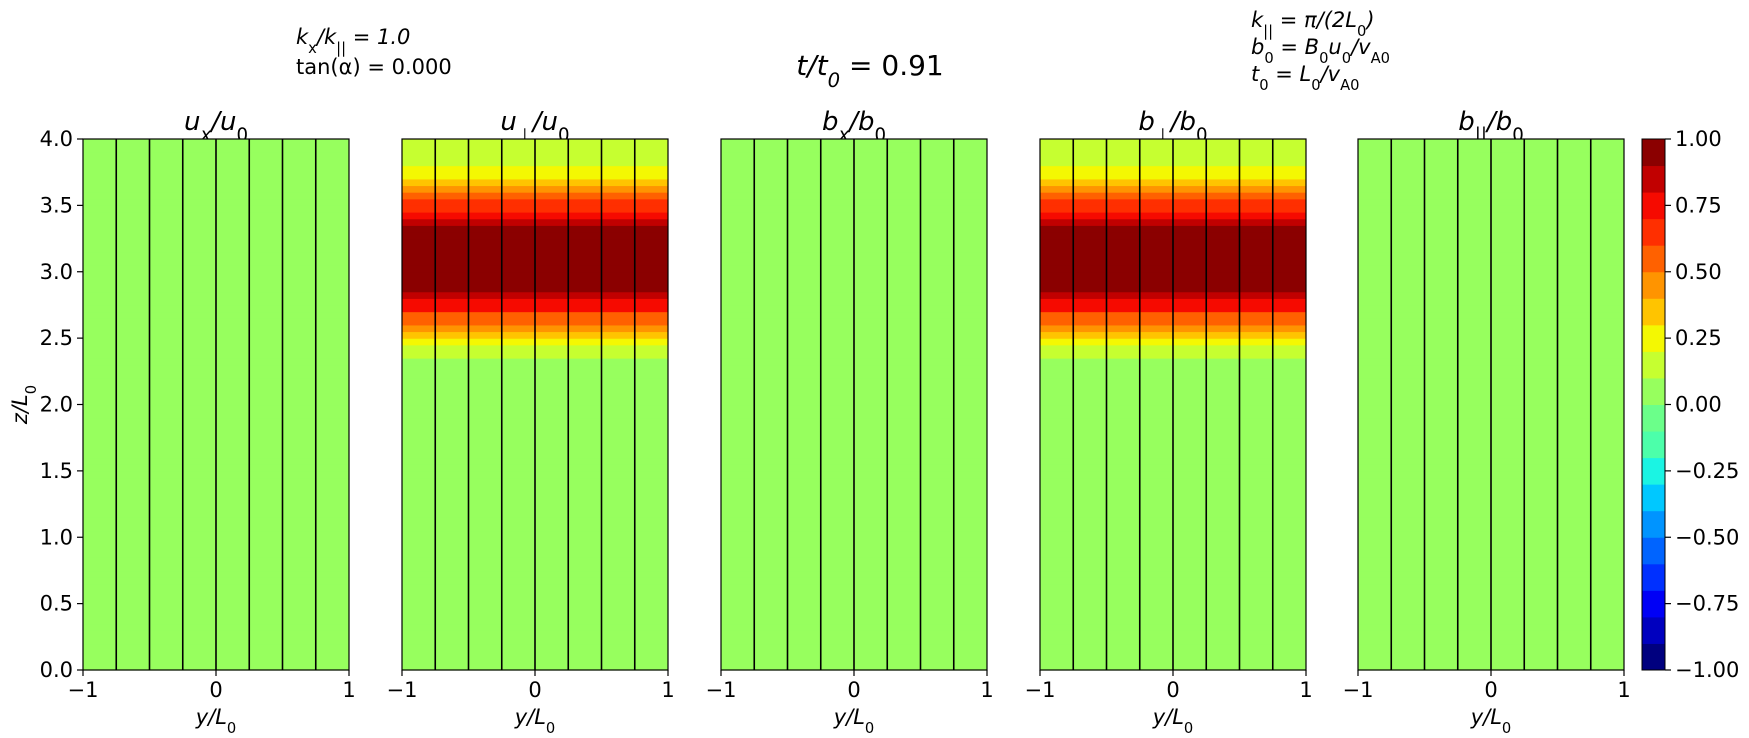 This screenshot has width=1749, height=738. Describe the element at coordinates (56, 670) in the screenshot. I see `y-tick-label: 0.0` at that location.